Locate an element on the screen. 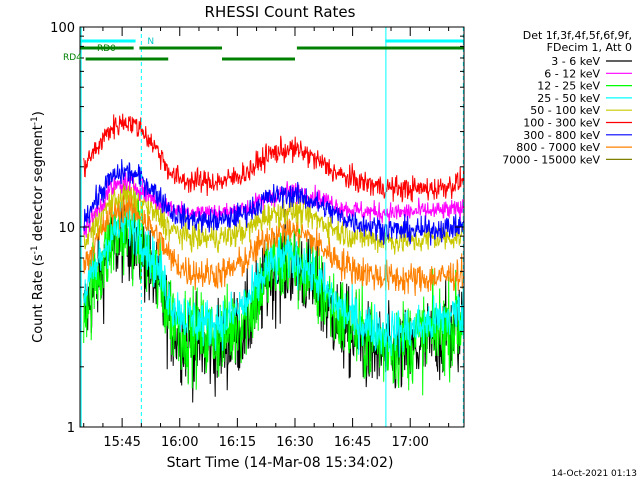 This screenshot has width=640, height=480. x-tick-label: 16:30 is located at coordinates (294, 442).